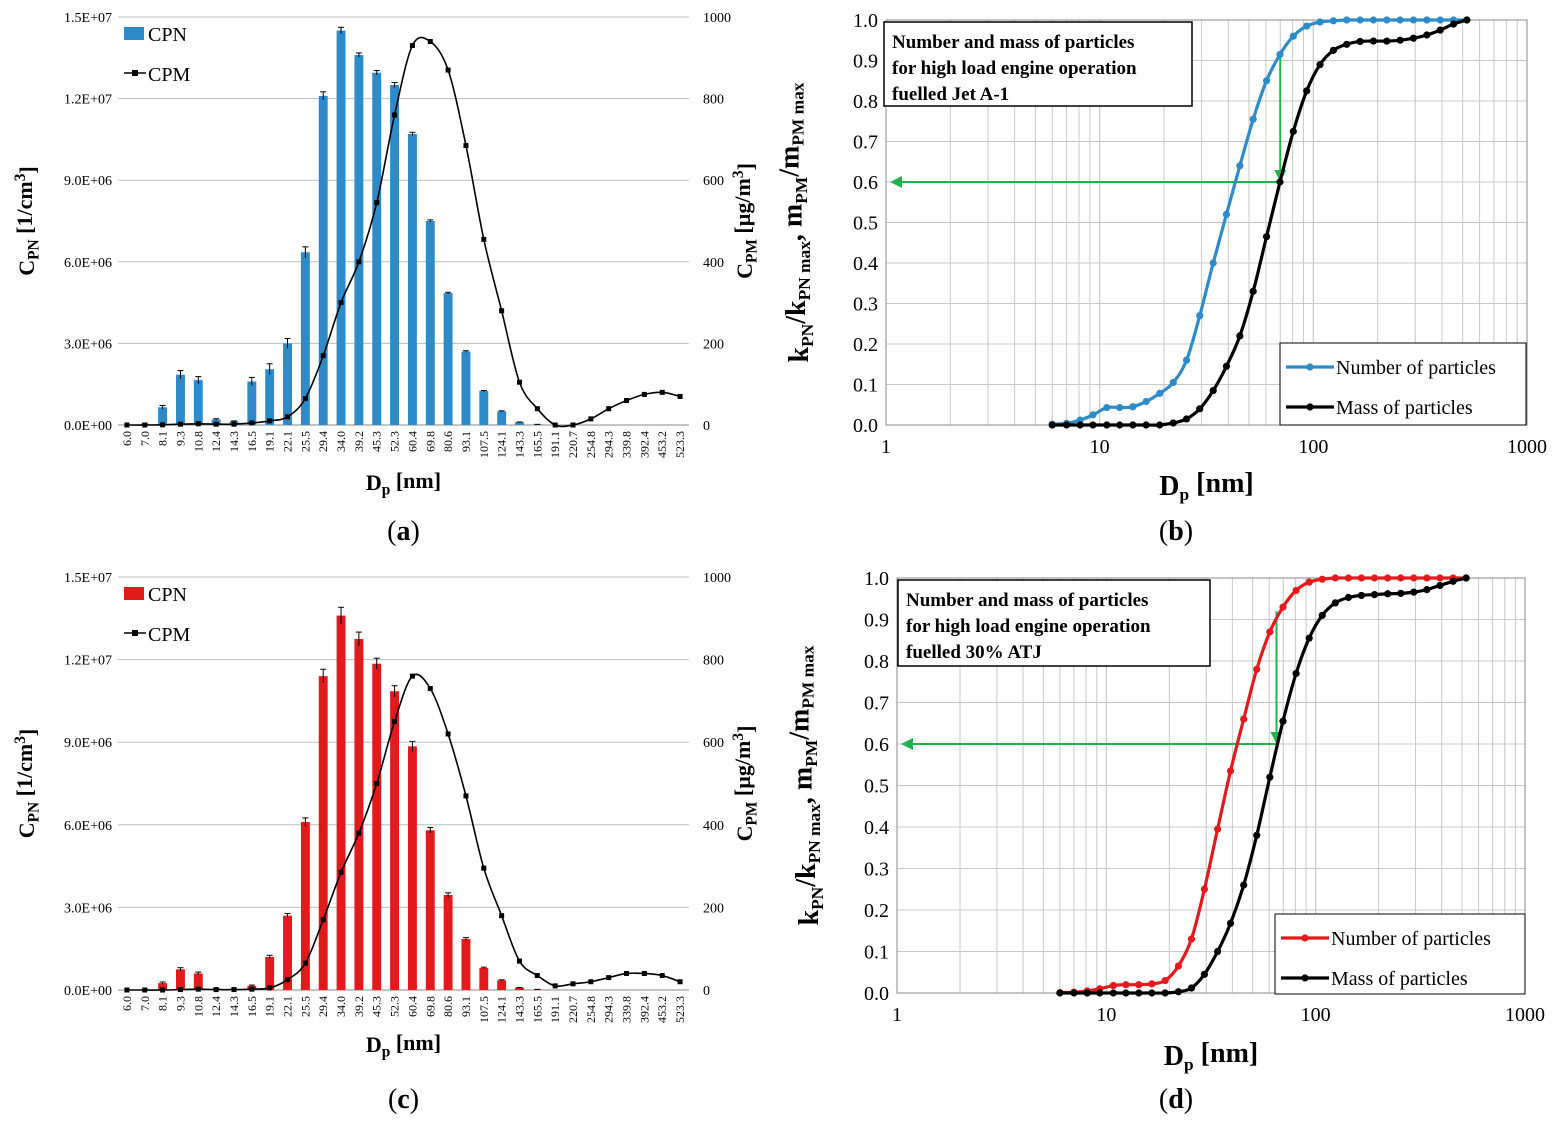 The image size is (1559, 1123). I want to click on panel-label: (d), so click(1176, 1099).